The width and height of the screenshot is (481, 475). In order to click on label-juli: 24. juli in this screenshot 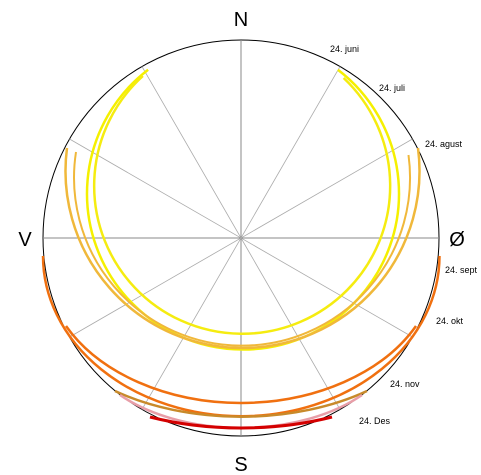, I will do `click(392, 88)`.